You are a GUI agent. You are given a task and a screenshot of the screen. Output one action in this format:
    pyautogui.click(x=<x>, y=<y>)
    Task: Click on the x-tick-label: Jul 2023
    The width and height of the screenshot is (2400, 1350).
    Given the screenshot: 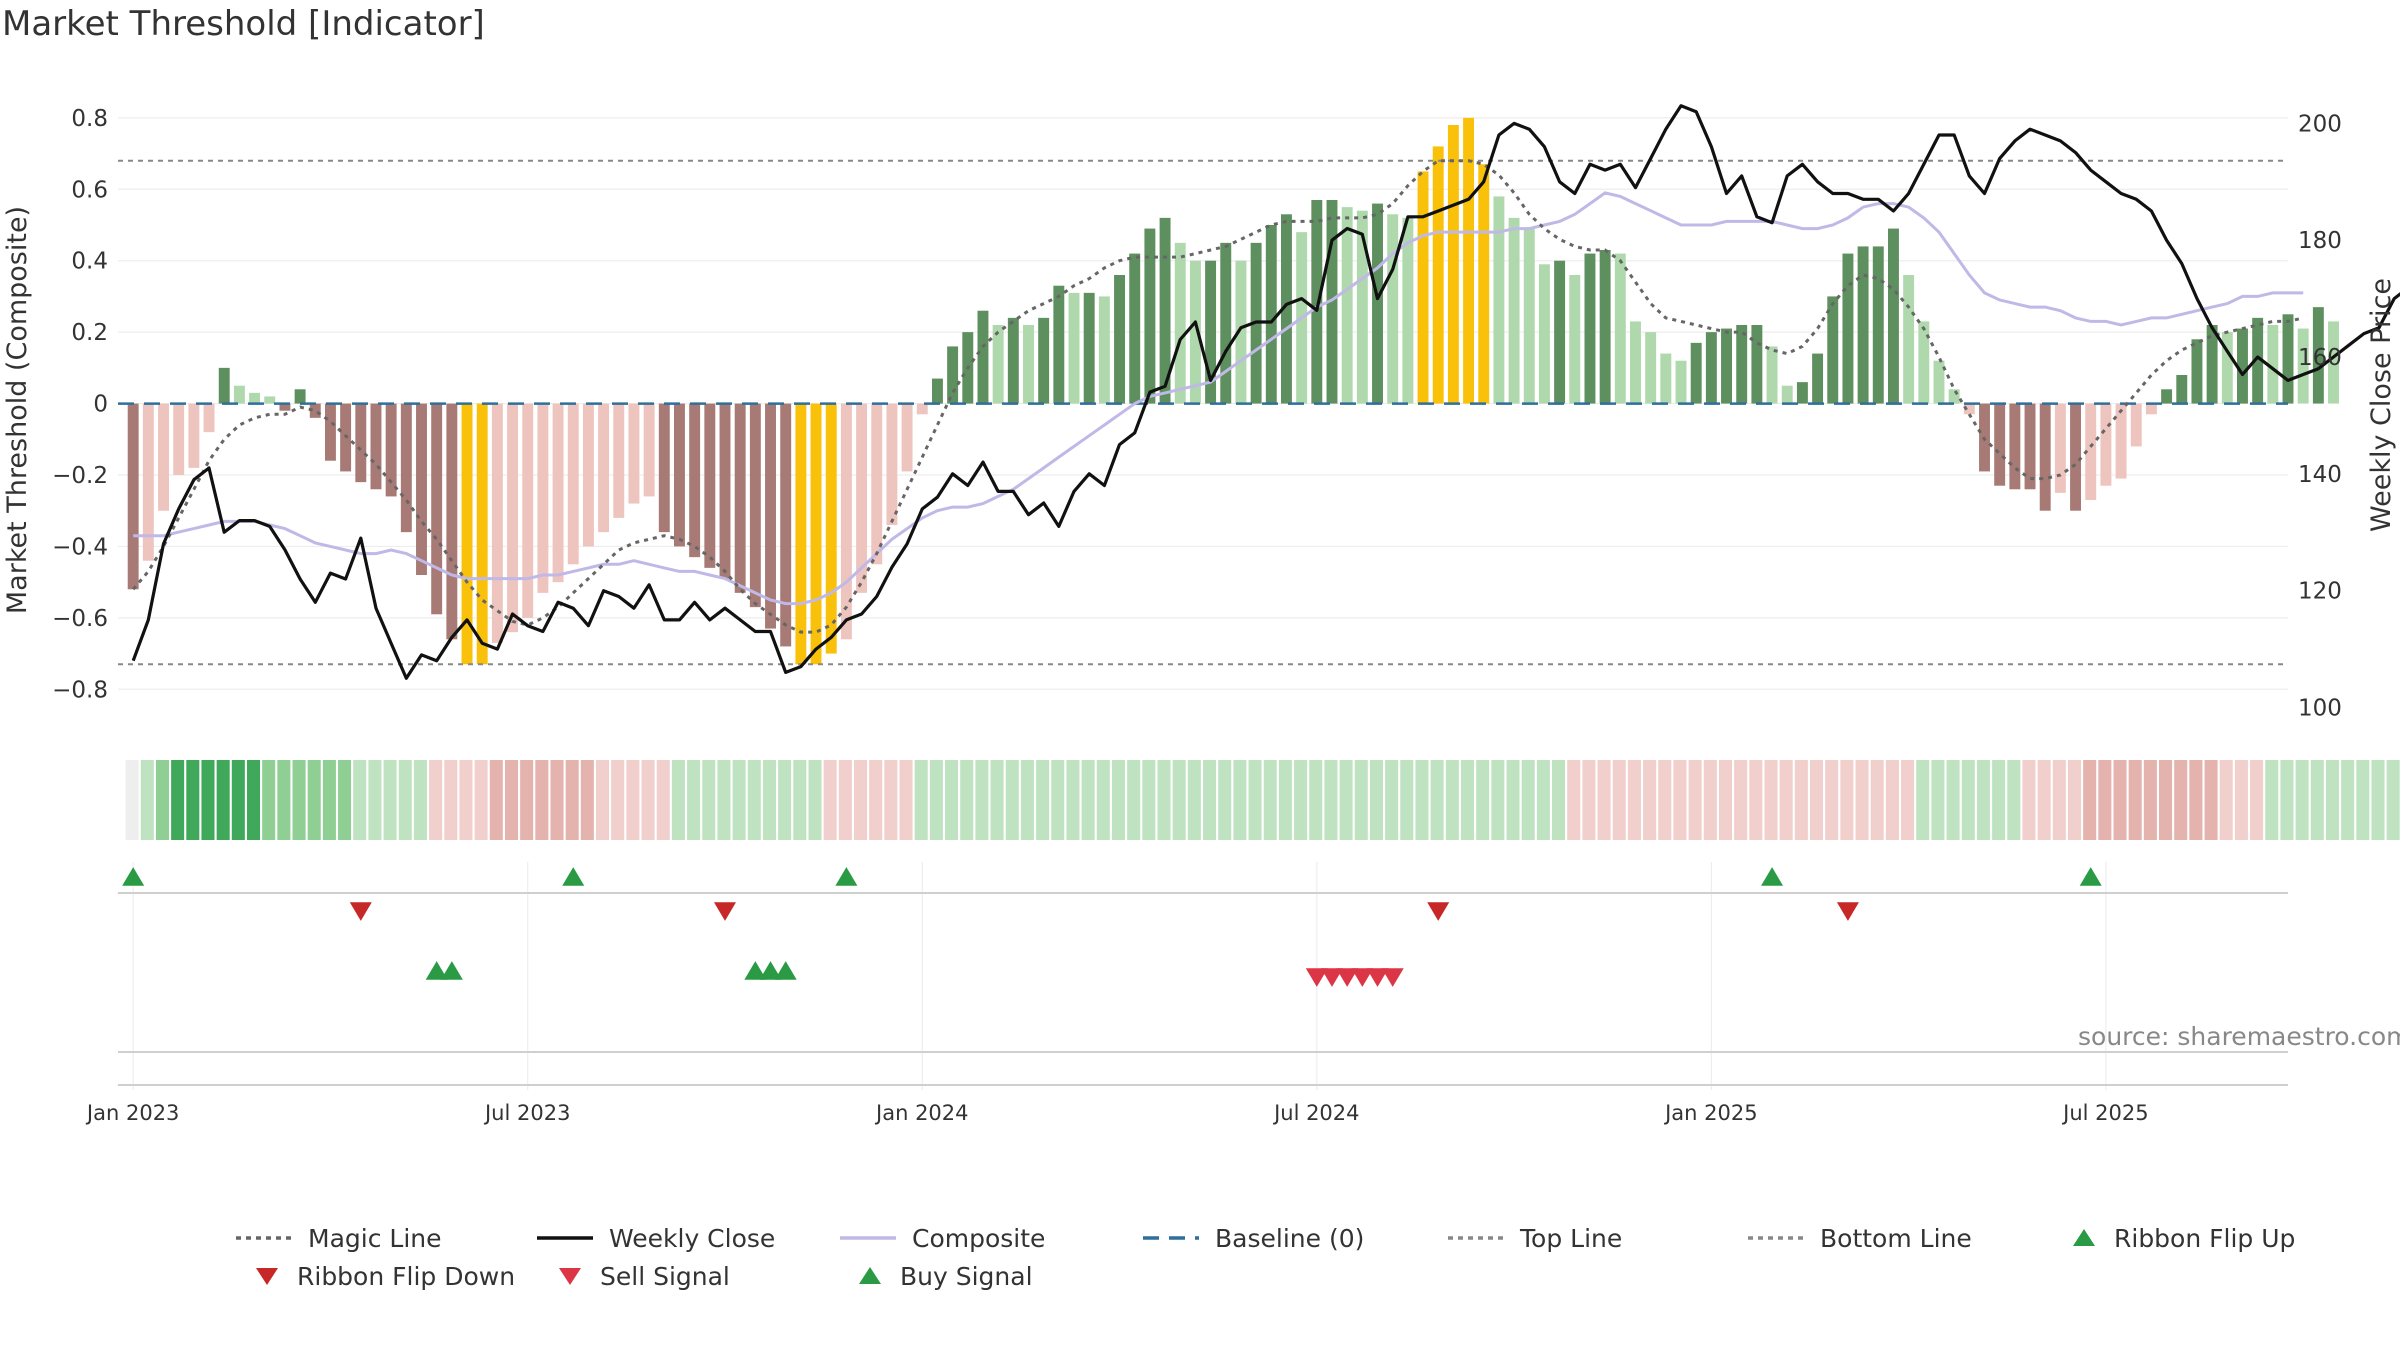 What is the action you would take?
    pyautogui.click(x=526, y=1113)
    